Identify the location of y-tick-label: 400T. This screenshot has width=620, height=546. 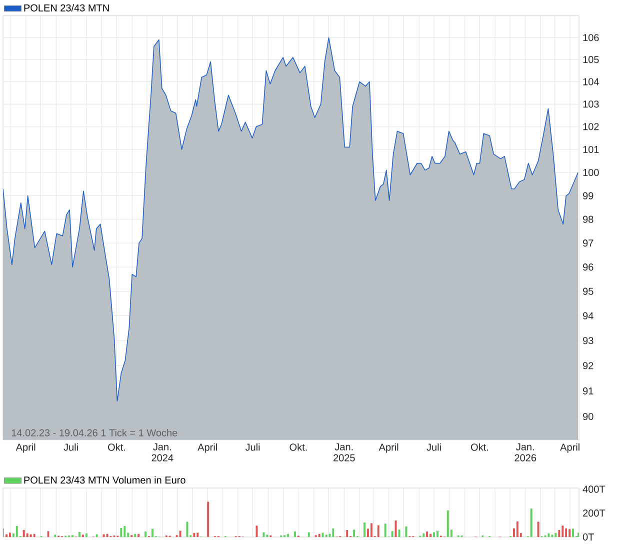
(594, 489).